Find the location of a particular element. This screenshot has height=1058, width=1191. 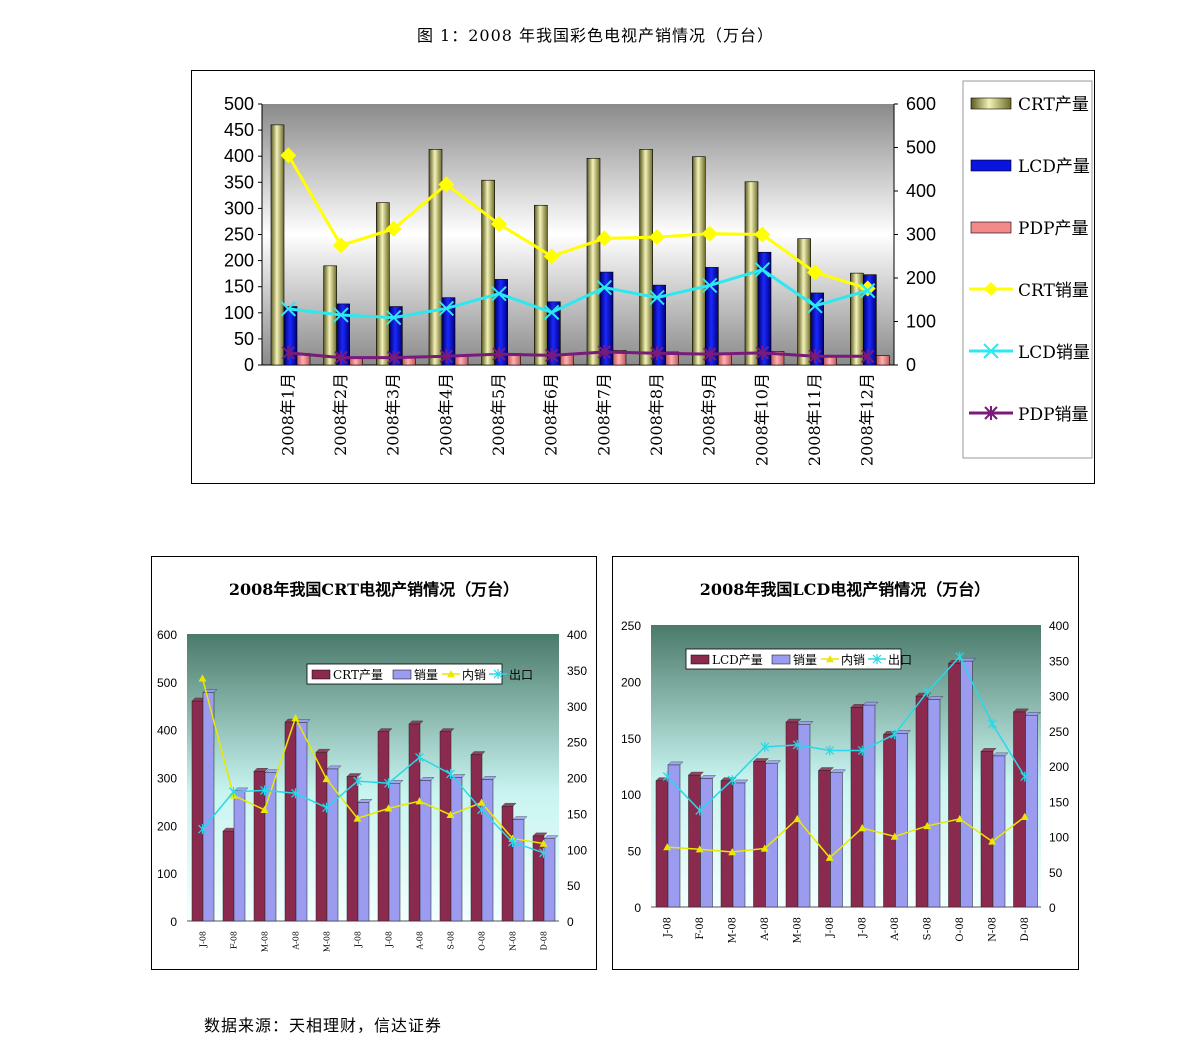

source-note: 数据来源：天相理财，信达证券 is located at coordinates (323, 1025).